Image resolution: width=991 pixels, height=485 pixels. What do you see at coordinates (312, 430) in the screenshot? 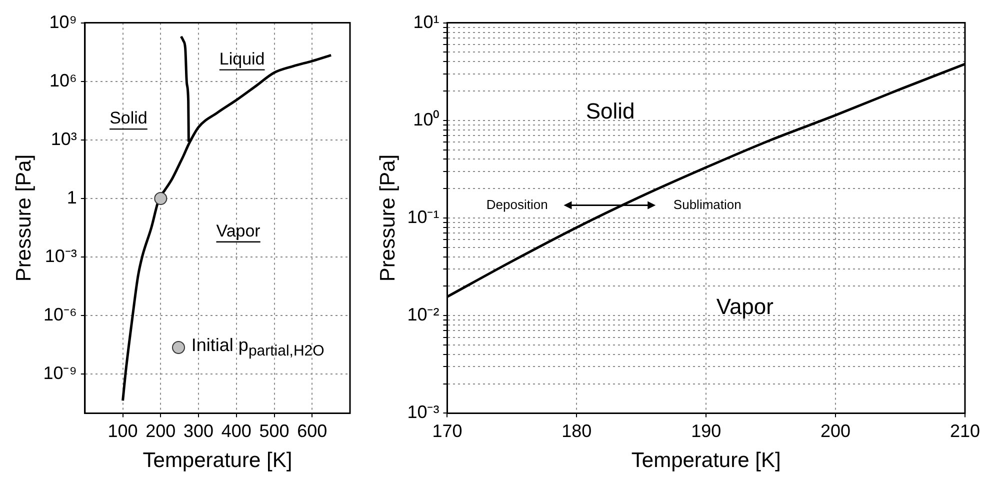
I see `x-tick-label: 600` at bounding box center [312, 430].